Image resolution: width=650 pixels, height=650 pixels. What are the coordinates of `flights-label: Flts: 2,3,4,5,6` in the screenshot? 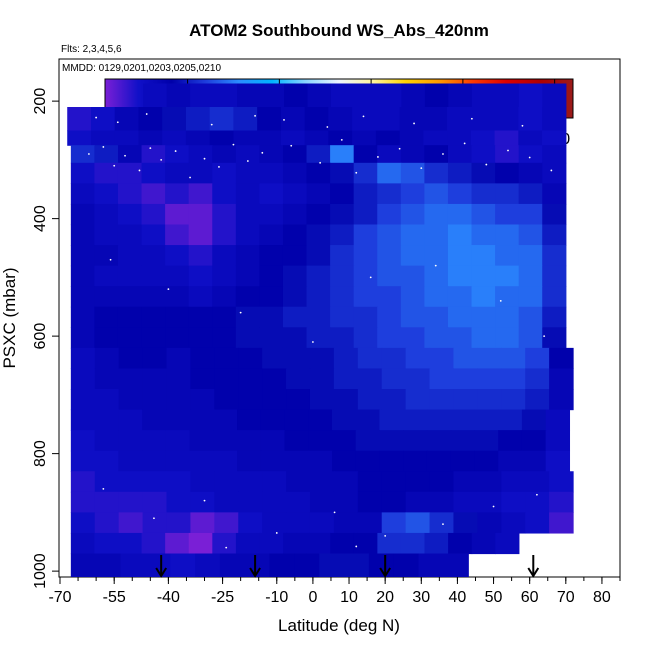 It's located at (91, 49).